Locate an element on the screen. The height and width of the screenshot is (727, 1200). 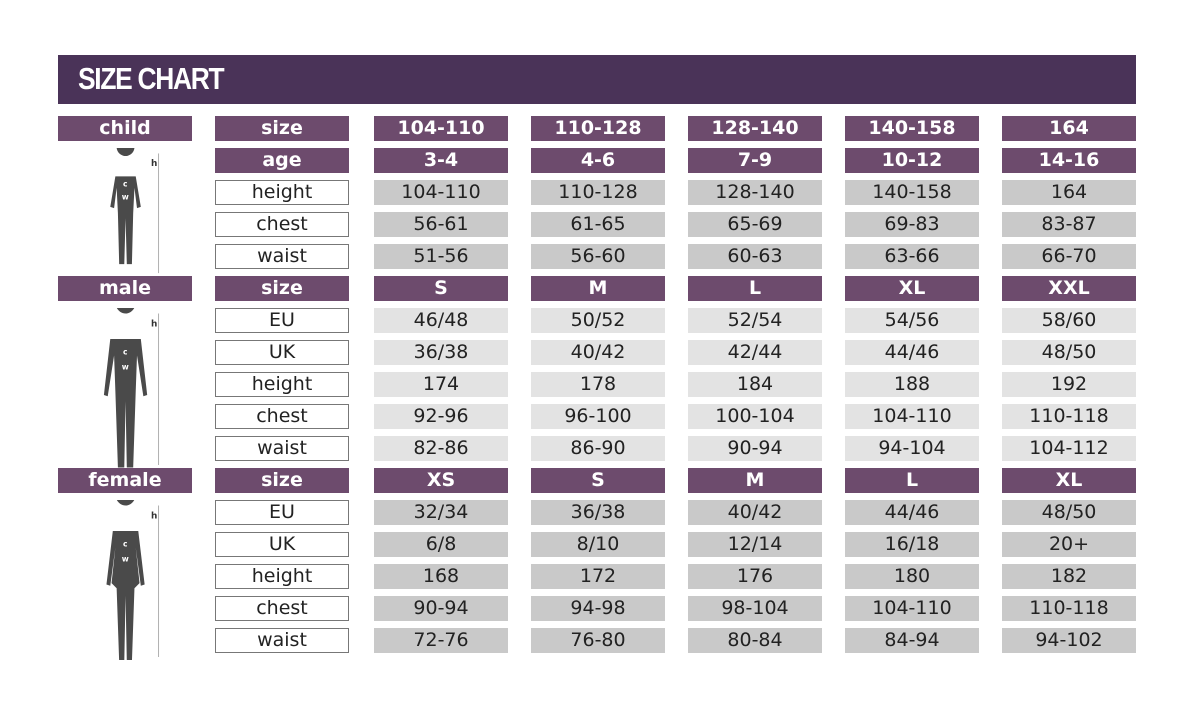
column-header: L is located at coordinates (912, 480).